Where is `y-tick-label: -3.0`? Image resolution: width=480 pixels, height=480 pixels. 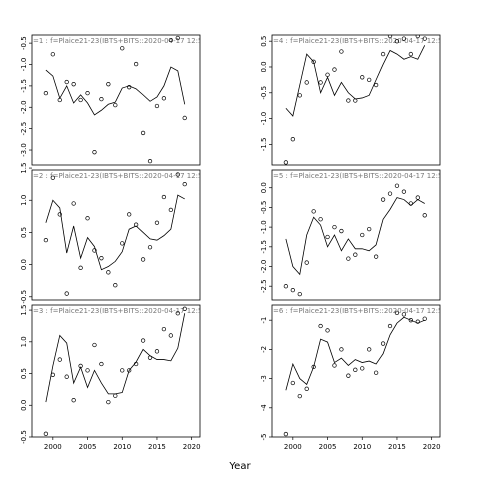 y-tick-label: -3.0 is located at coordinates (24, 150).